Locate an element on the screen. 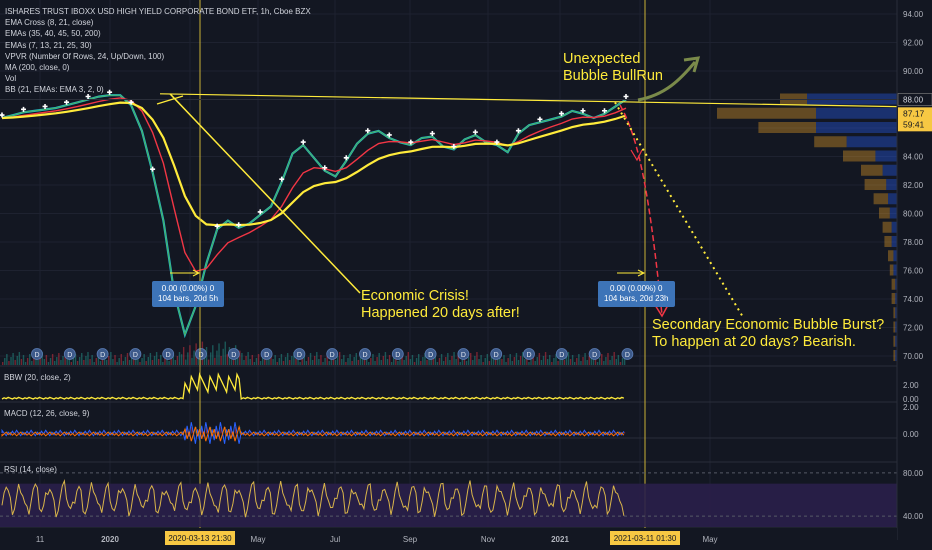 The height and width of the screenshot is (550, 932). legend-emas-35: EMAs (35, 40, 45, 50, 200) is located at coordinates (53, 34).